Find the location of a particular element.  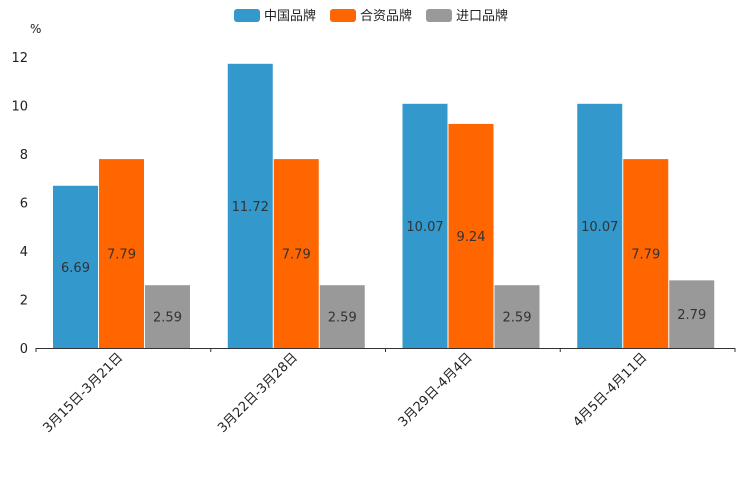

data-label-2-1: 2.59 is located at coordinates (342, 318).